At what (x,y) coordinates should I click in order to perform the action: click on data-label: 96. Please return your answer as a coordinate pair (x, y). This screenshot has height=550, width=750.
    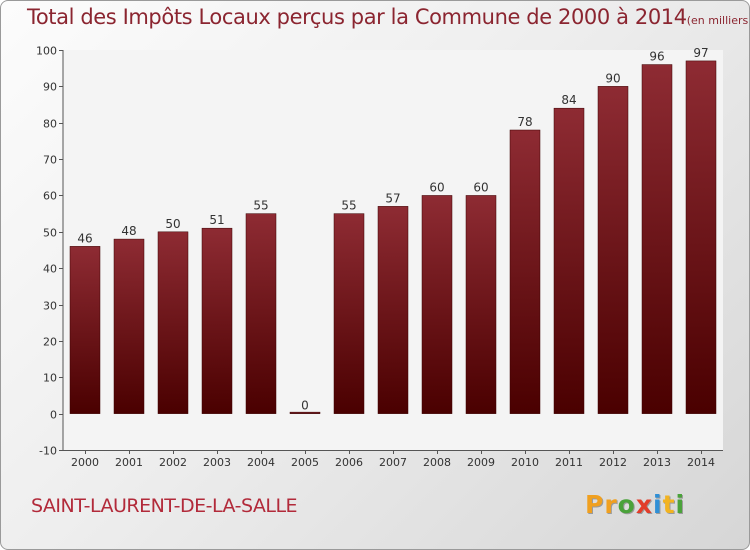
    Looking at the image, I should click on (656, 57).